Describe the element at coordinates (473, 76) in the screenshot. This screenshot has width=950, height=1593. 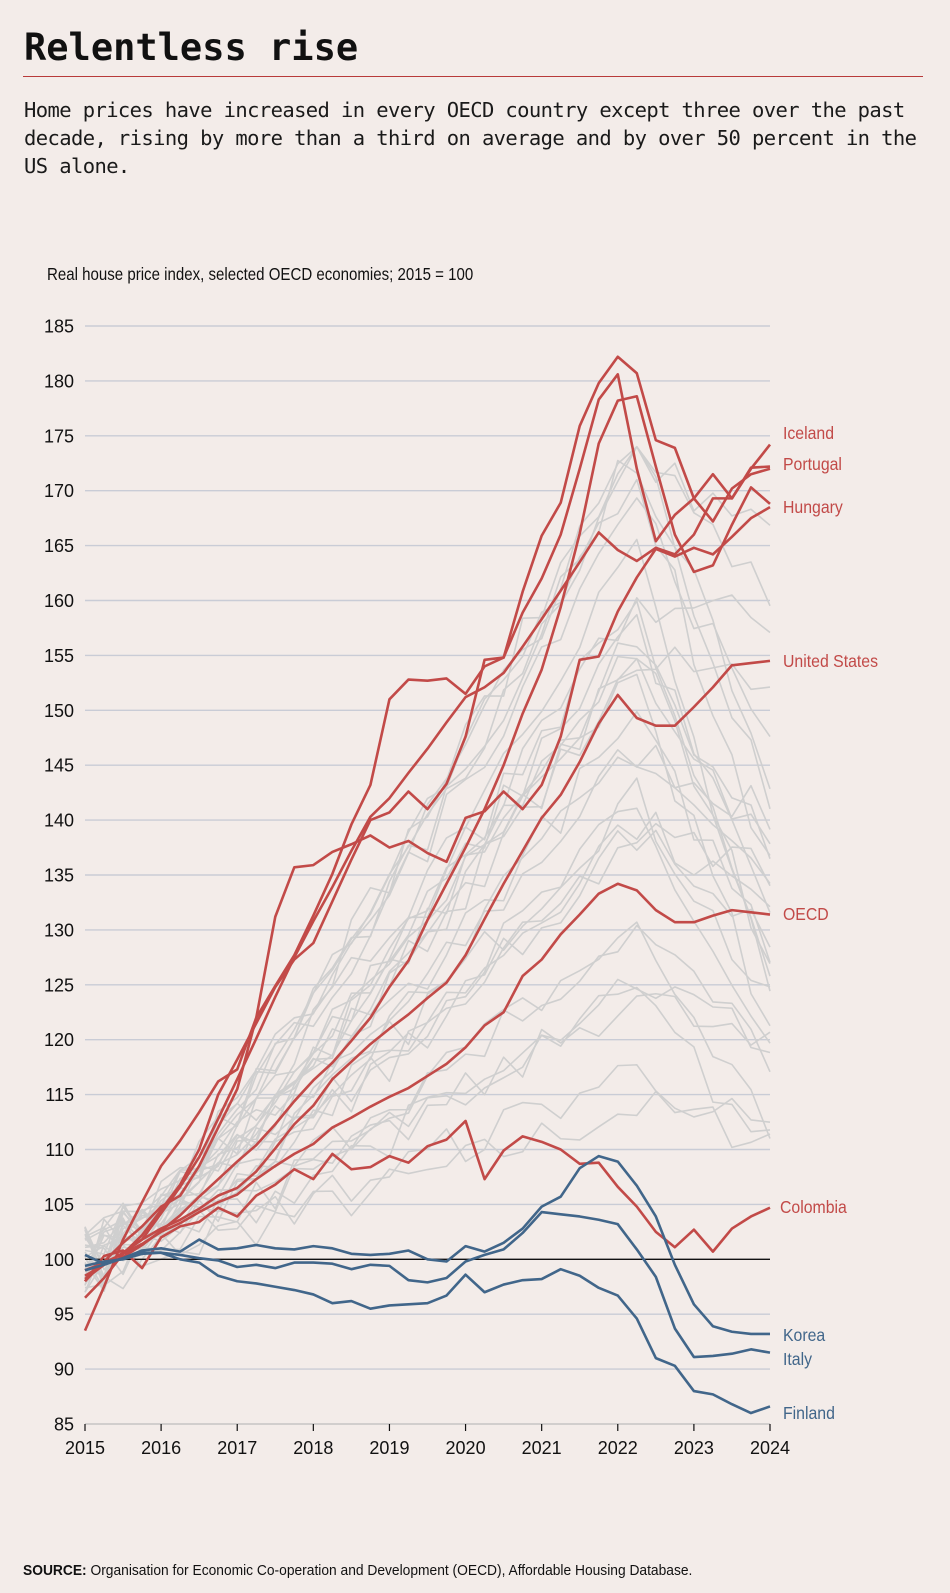
I see `headline-divider` at that location.